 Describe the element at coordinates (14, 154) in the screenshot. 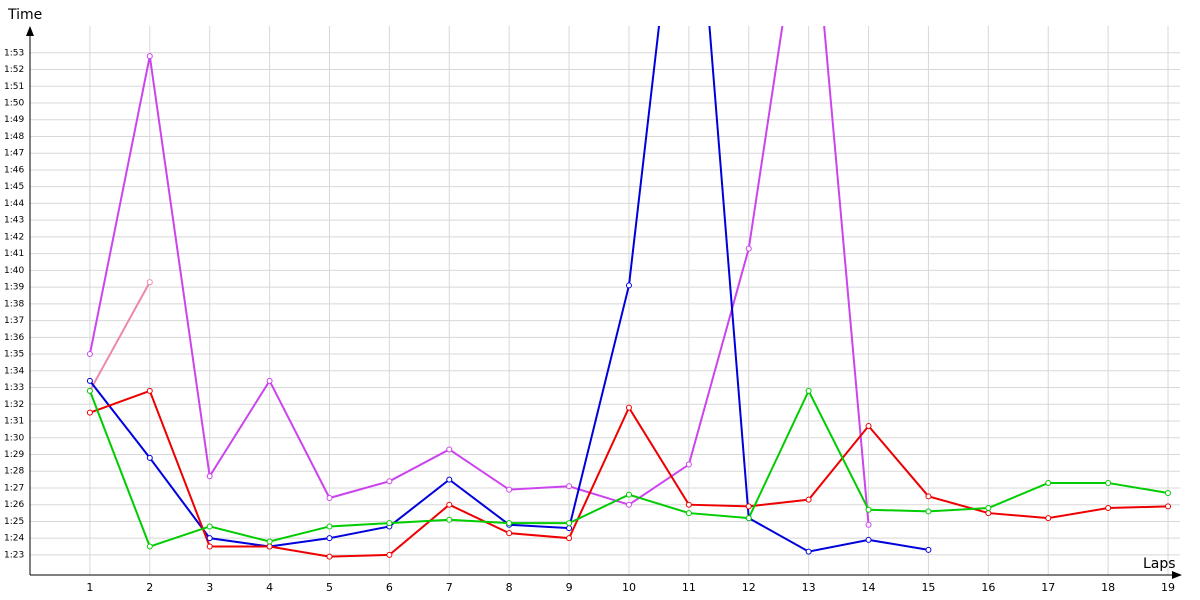

I see `y-tick-label: 1:47` at that location.